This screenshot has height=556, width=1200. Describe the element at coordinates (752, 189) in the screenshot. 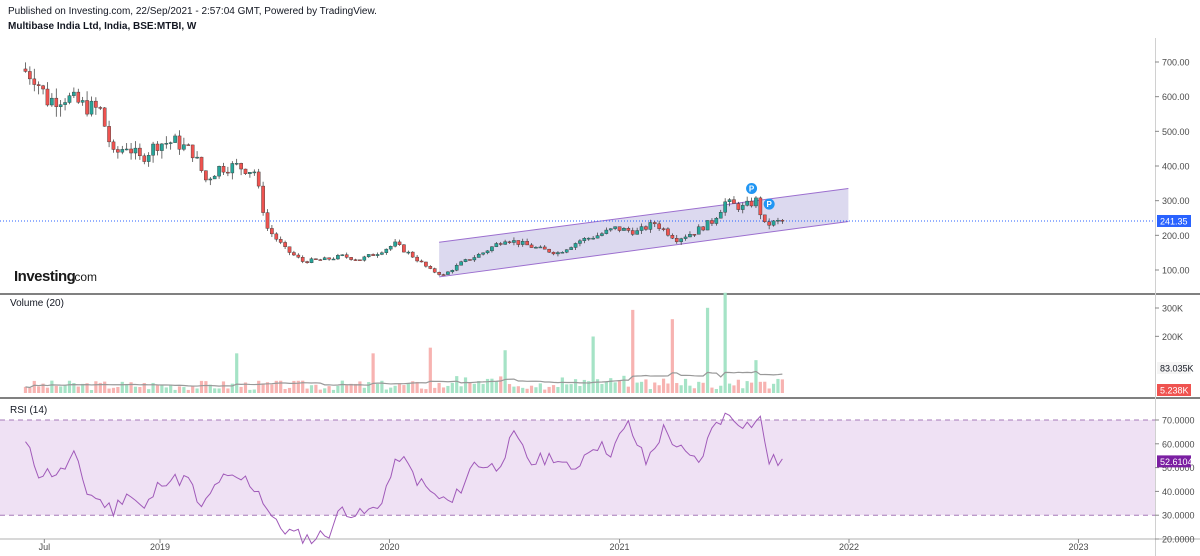

I see `pivot-marker-icon: P` at that location.